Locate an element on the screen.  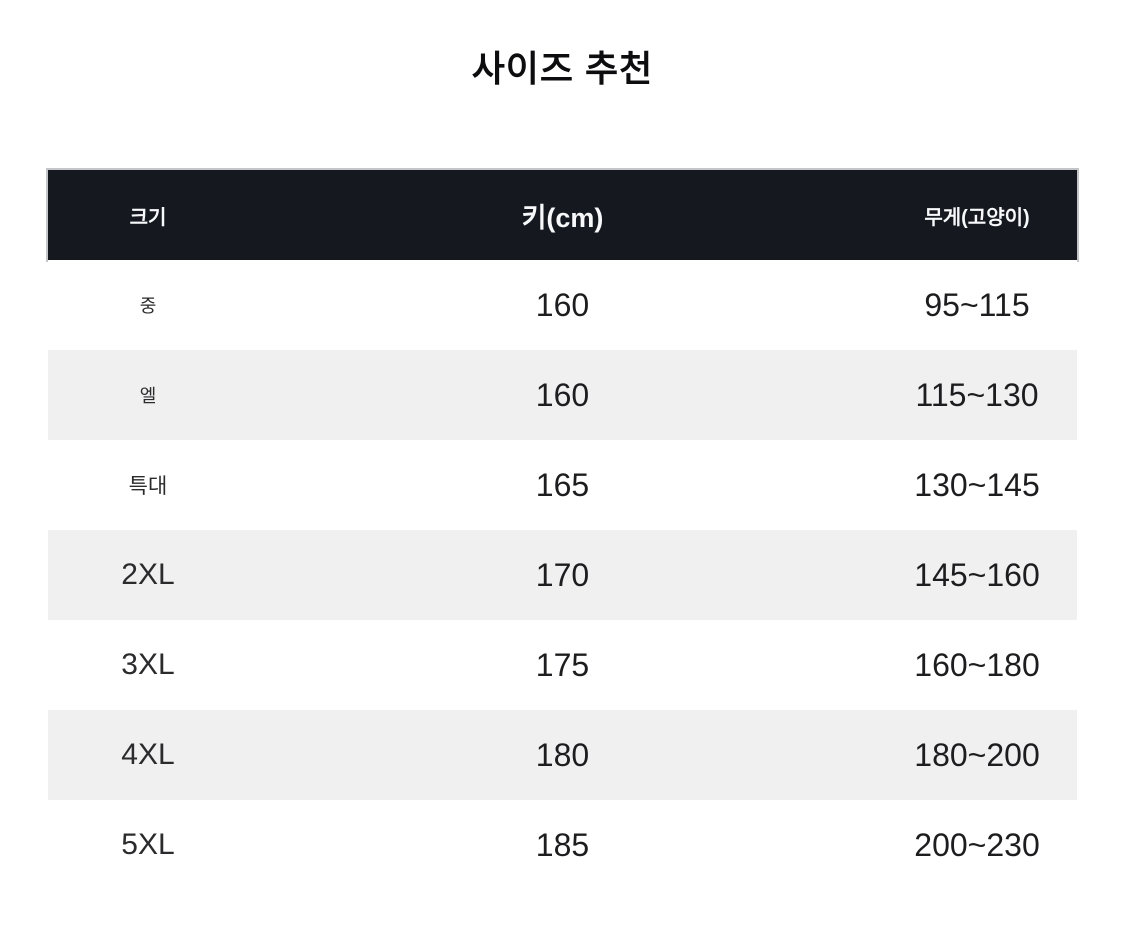
table-row: 특대 165 130~145 is located at coordinates (562, 485).